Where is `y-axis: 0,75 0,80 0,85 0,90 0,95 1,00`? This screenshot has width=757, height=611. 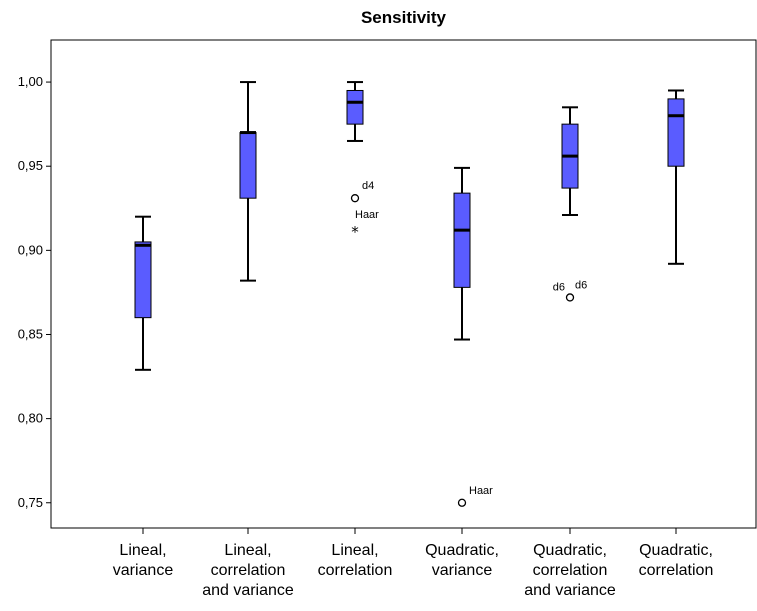 y-axis: 0,75 0,80 0,85 0,90 0,95 1,00 is located at coordinates (34, 292).